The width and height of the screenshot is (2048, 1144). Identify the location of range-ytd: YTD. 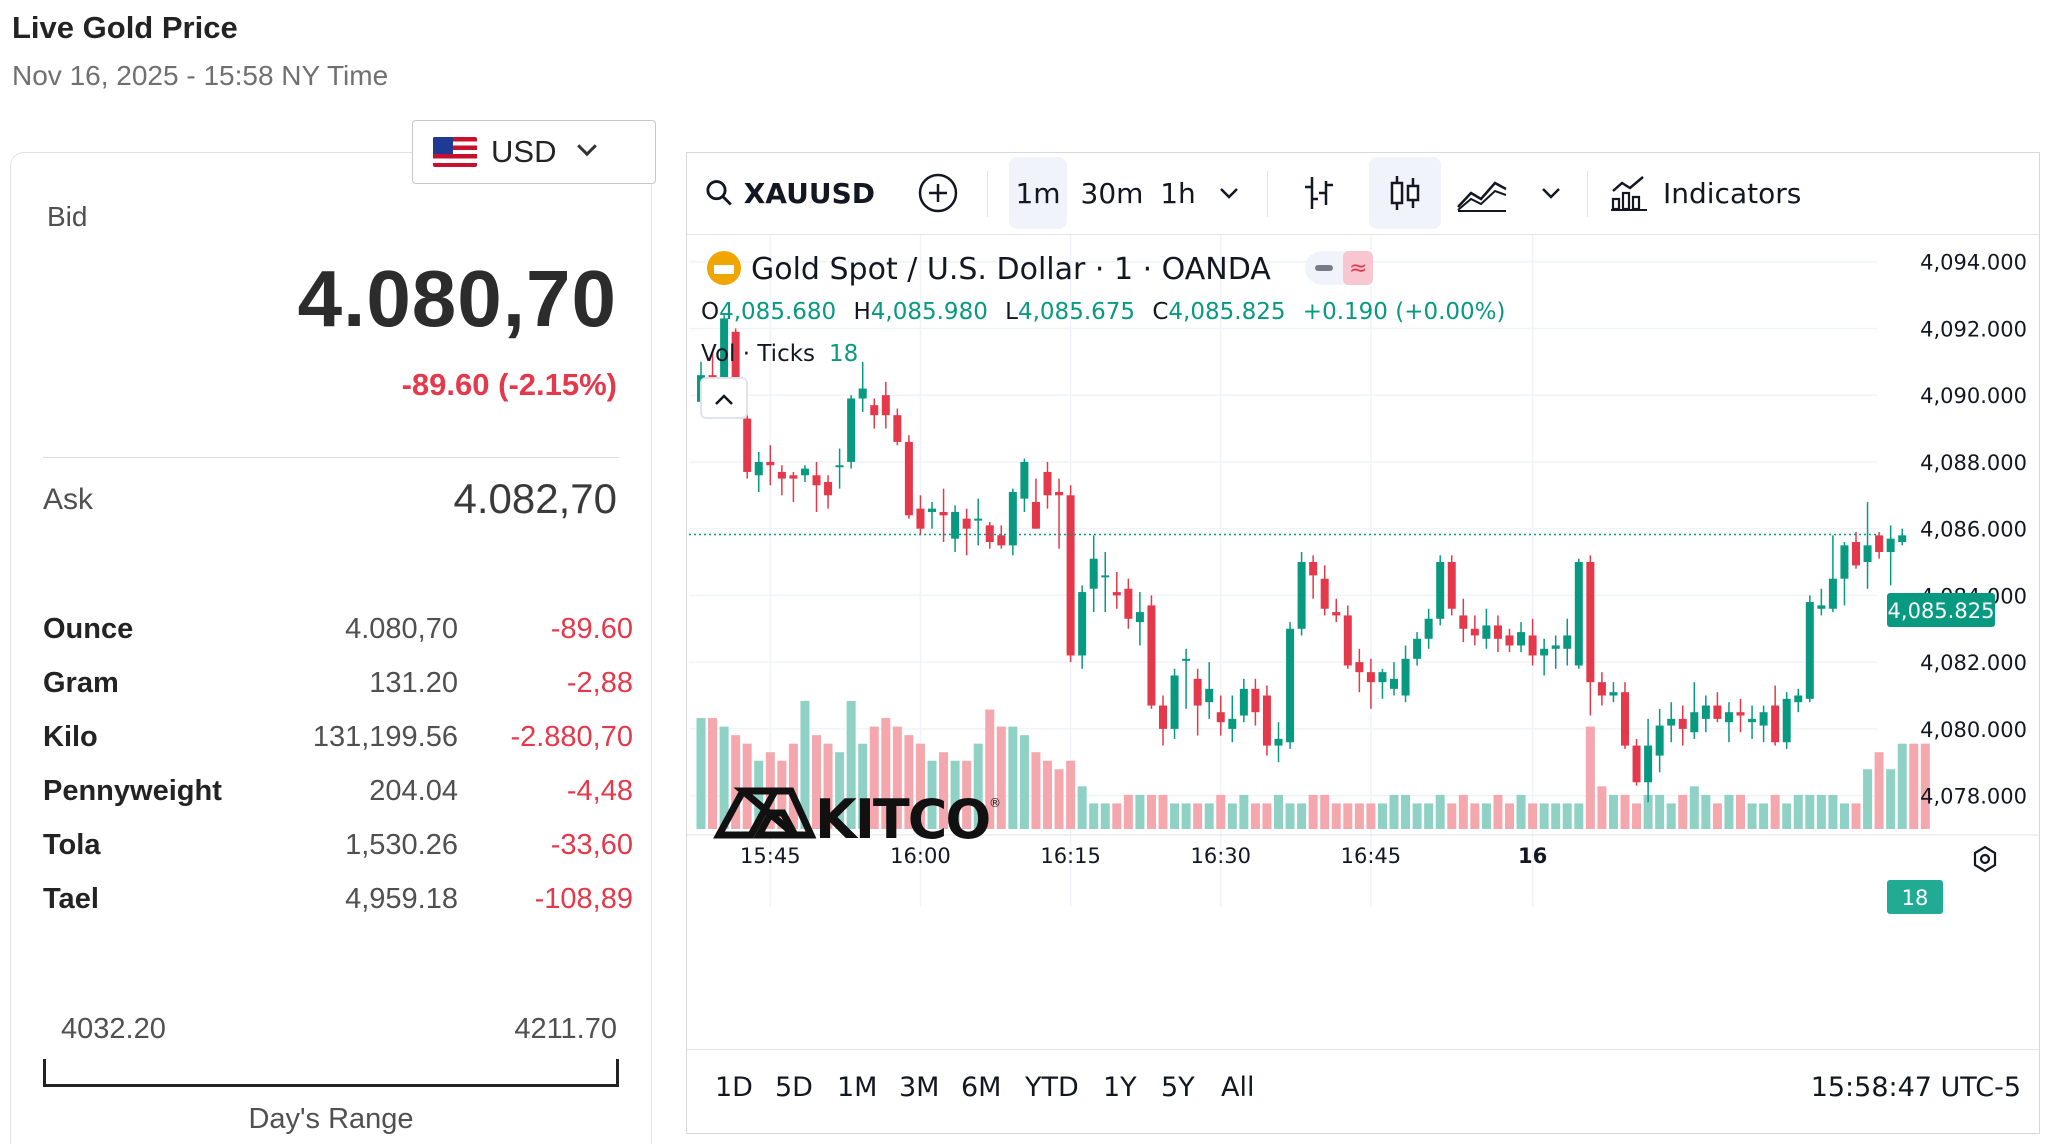
(1052, 1087).